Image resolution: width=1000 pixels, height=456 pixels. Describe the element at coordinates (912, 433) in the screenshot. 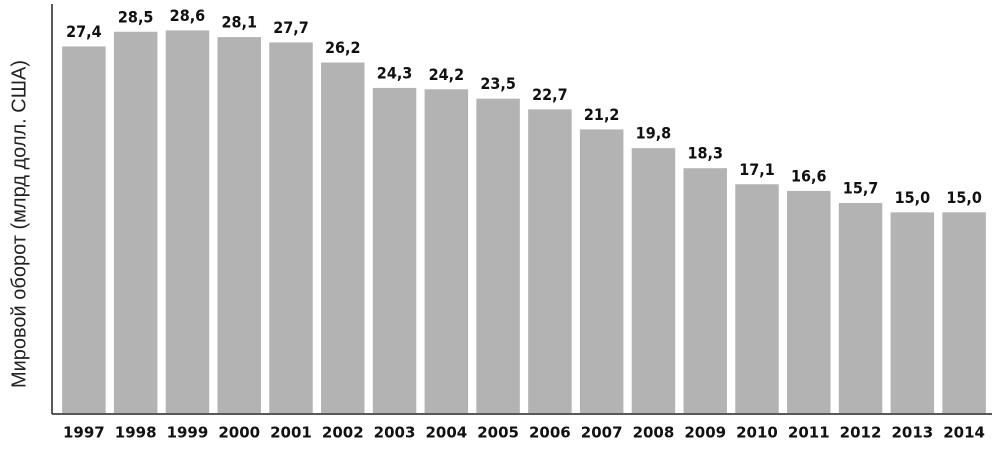

I see `x-tick-label: 2013` at that location.